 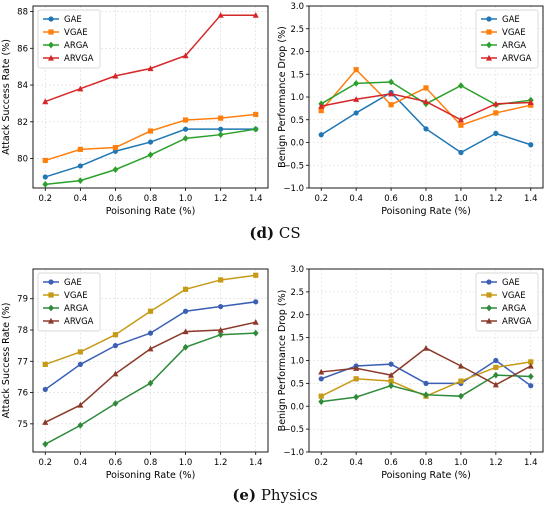 I want to click on y-tick-label: 80, so click(x=22, y=160).